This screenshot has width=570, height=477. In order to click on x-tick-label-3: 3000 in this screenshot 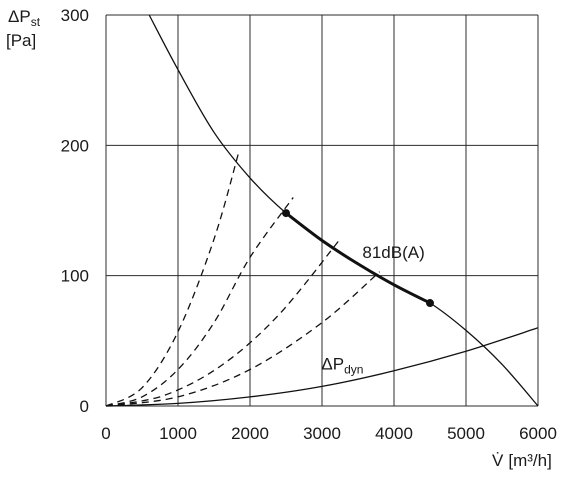, I will do `click(322, 433)`.